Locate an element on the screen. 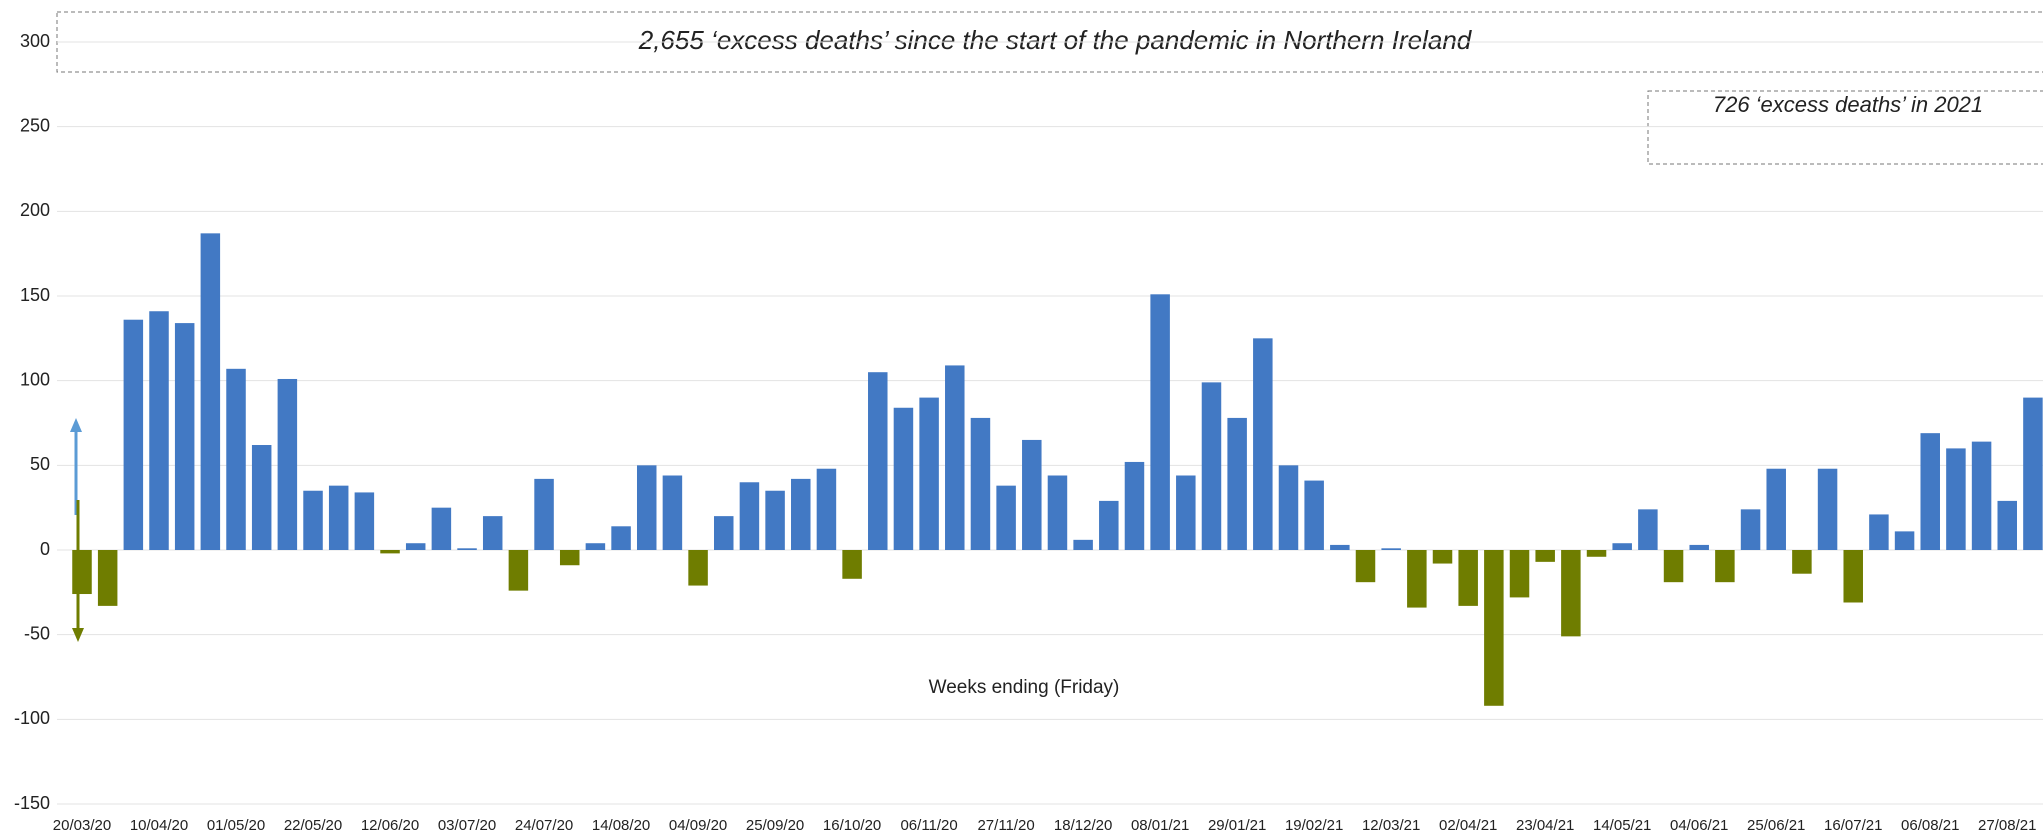 This screenshot has width=2043, height=836. x-tick-label: 06/08/21 is located at coordinates (1930, 825).